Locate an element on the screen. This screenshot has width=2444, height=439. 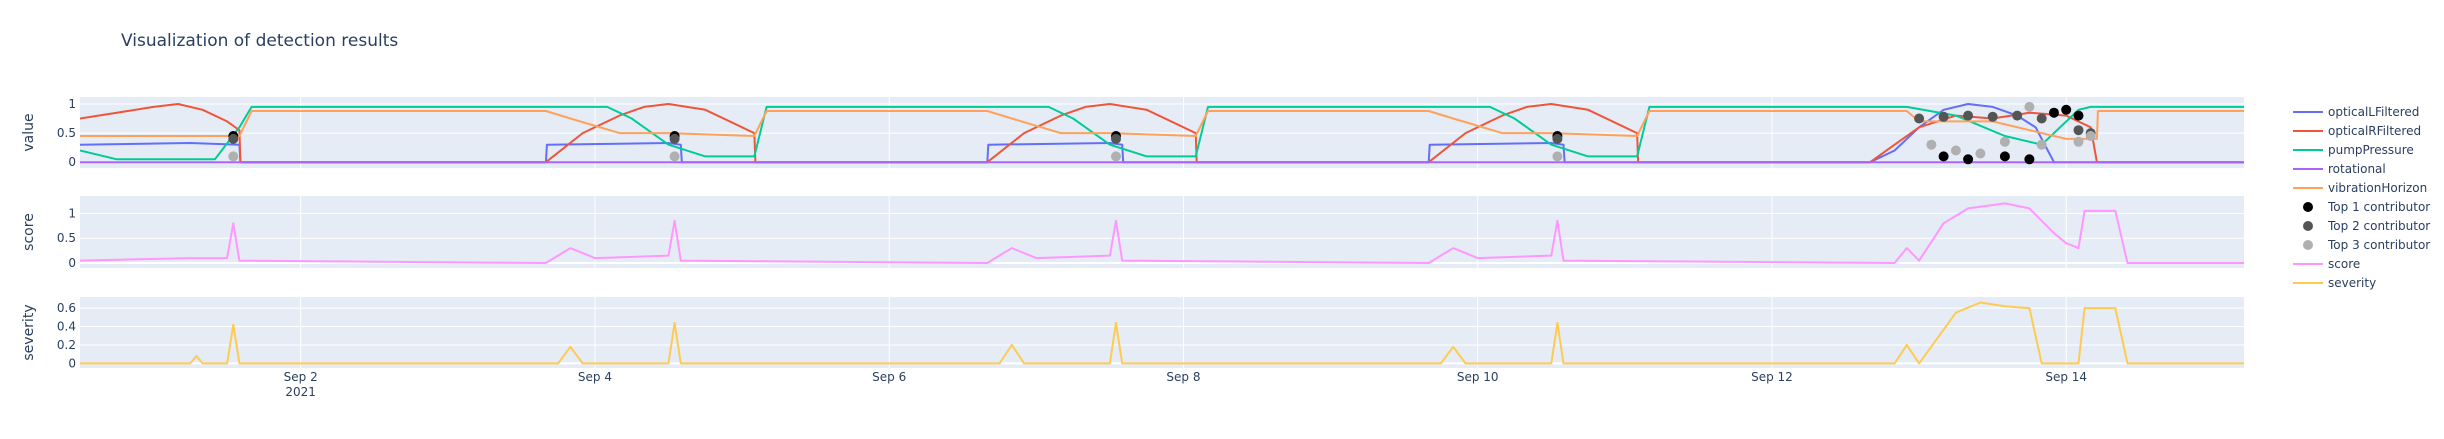
legend-item-pumppressure: pumpPressure is located at coordinates (2353, 150).